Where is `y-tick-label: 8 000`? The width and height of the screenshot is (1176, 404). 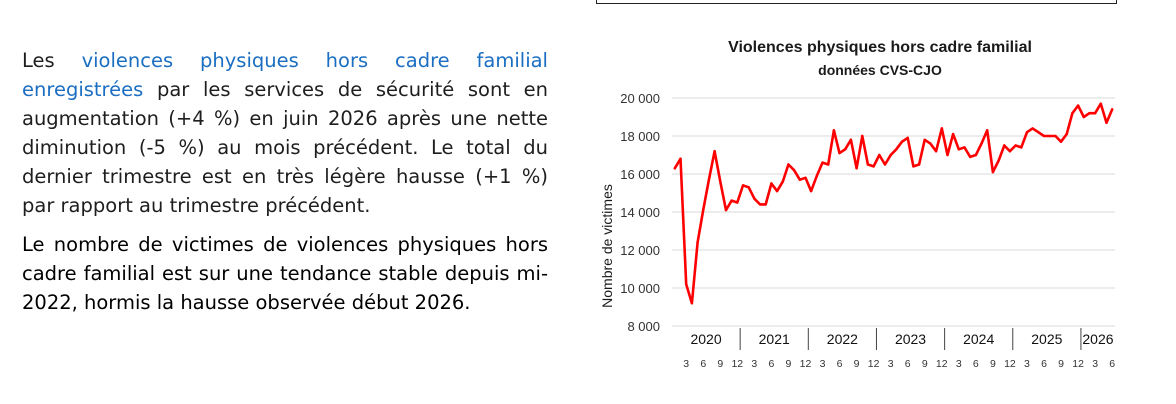
y-tick-label: 8 000 is located at coordinates (643, 326).